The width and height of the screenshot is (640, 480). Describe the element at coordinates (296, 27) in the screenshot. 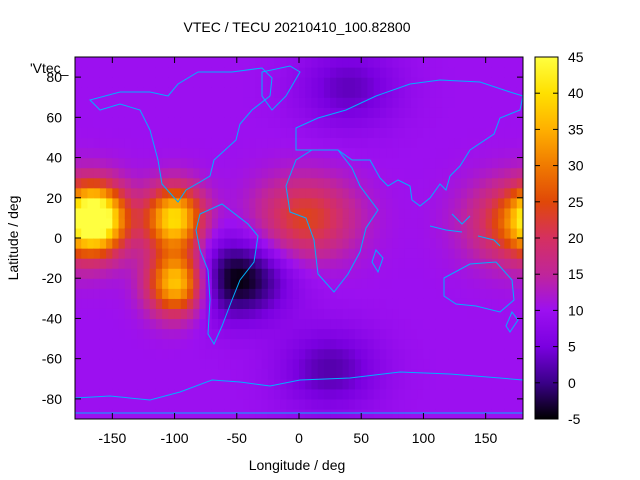

I see `chart-title: VTEC / TECU 20210410_100.82800` at that location.